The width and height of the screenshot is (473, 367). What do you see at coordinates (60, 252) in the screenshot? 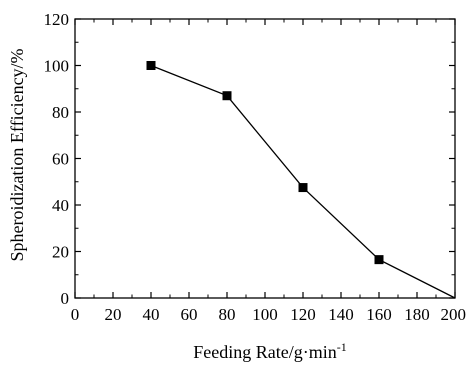
I see `y-tick-label: 20` at bounding box center [60, 252].